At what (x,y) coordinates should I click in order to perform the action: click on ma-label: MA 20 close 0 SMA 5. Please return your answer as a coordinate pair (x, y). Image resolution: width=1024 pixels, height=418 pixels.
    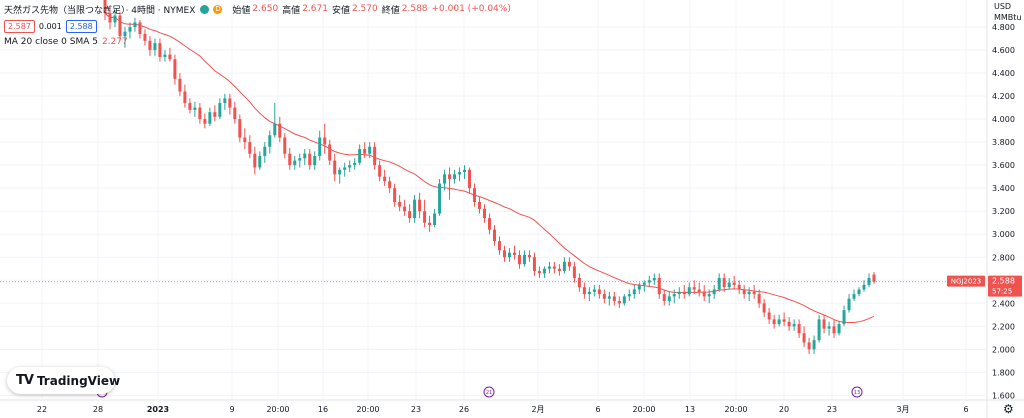
    Looking at the image, I should click on (51, 42).